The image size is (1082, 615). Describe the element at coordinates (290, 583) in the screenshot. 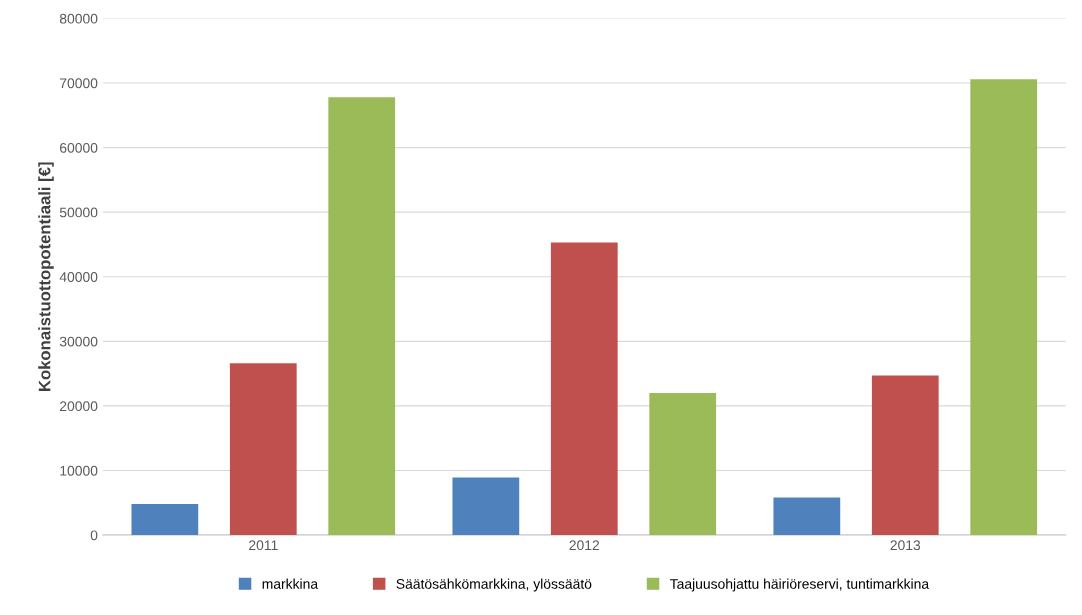

I see `legend-label: markkina` at that location.